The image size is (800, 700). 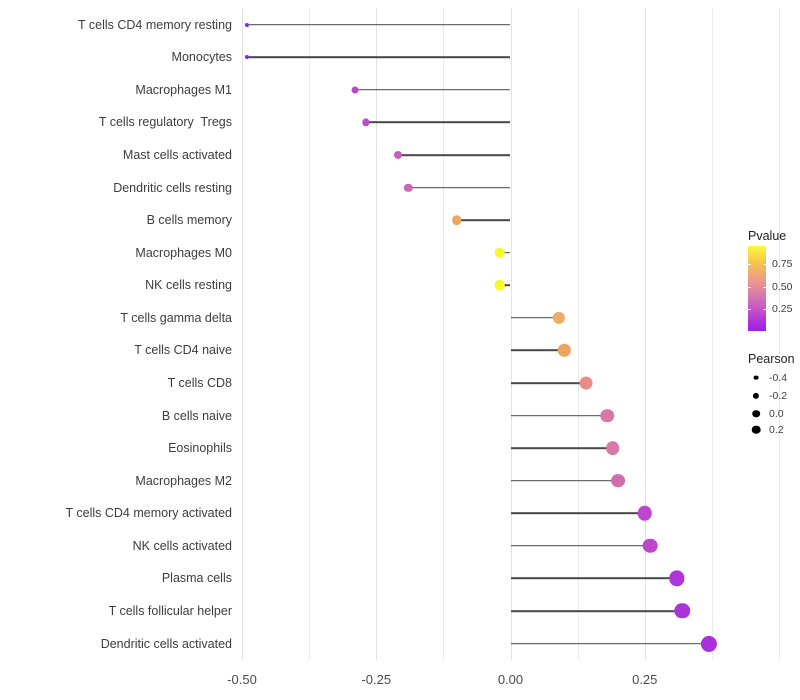 I want to click on x-axis-tick-label: -0.50, so click(x=242, y=679).